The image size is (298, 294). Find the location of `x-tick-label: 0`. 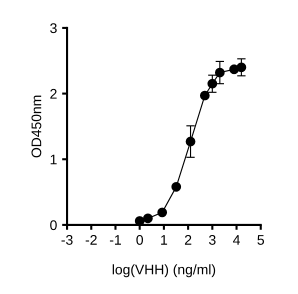

x-tick-label: 0 is located at coordinates (140, 240).